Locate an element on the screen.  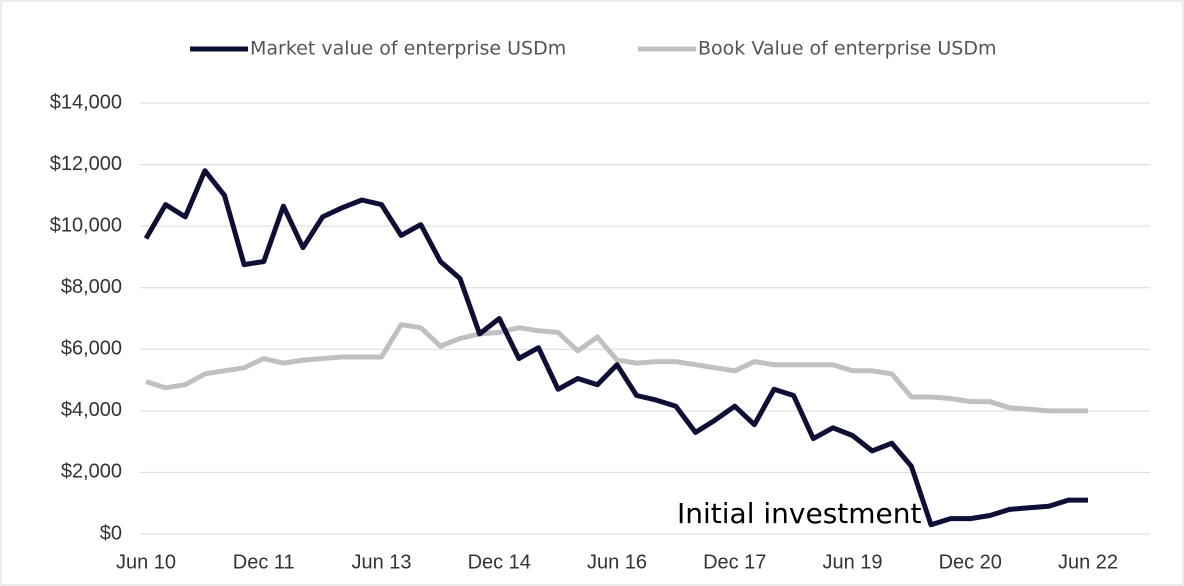
y-tick-label: $14,000 is located at coordinates (86, 102).